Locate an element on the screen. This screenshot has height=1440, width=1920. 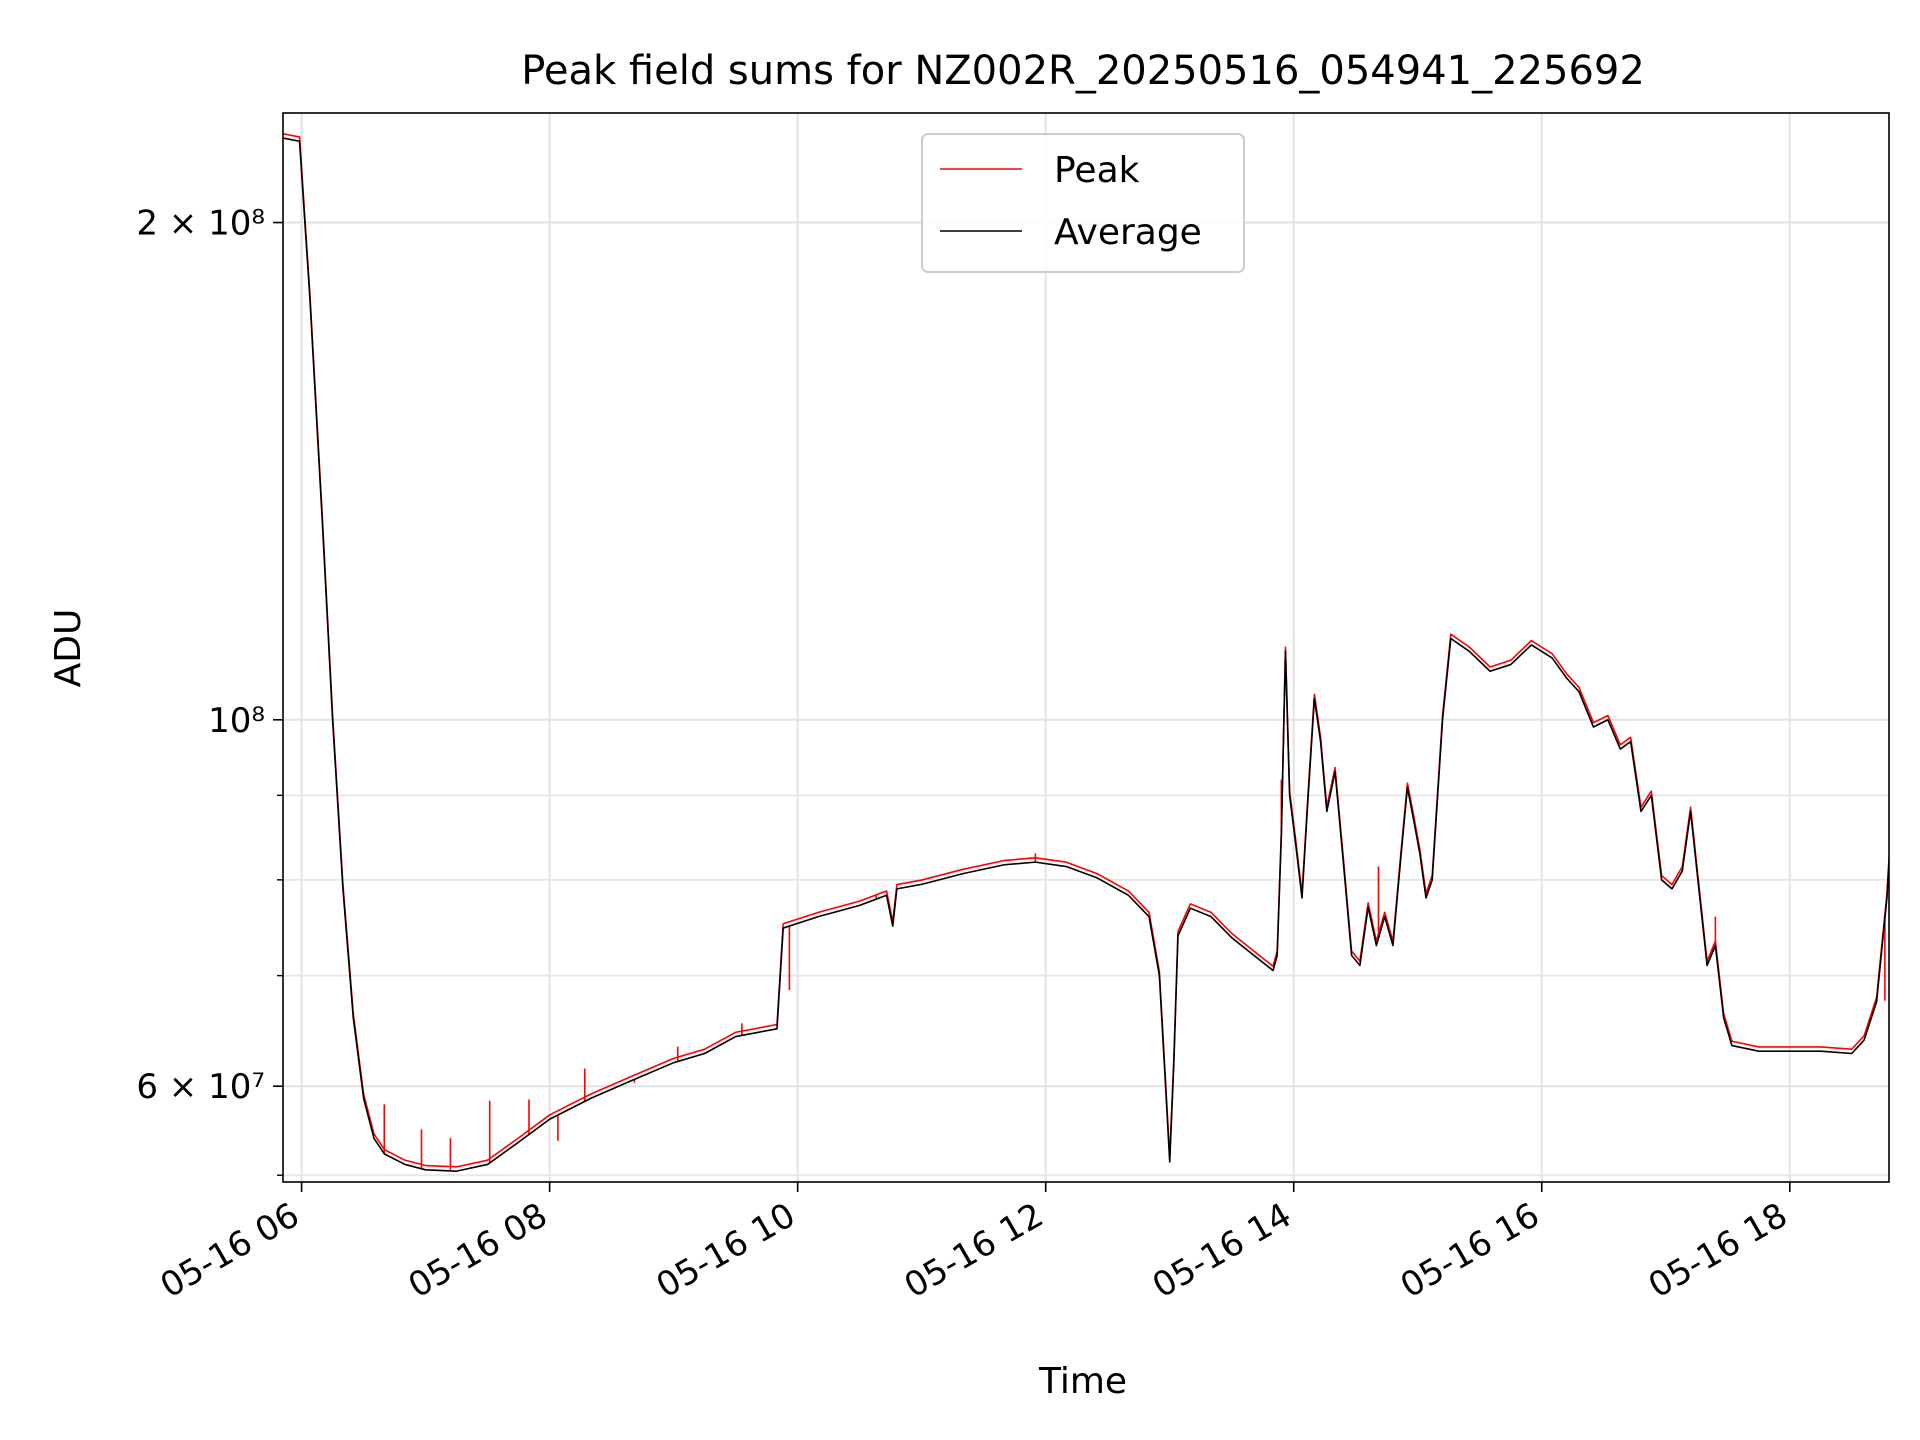
y-tick-label: 2 × 10⁸ is located at coordinates (200, 224).